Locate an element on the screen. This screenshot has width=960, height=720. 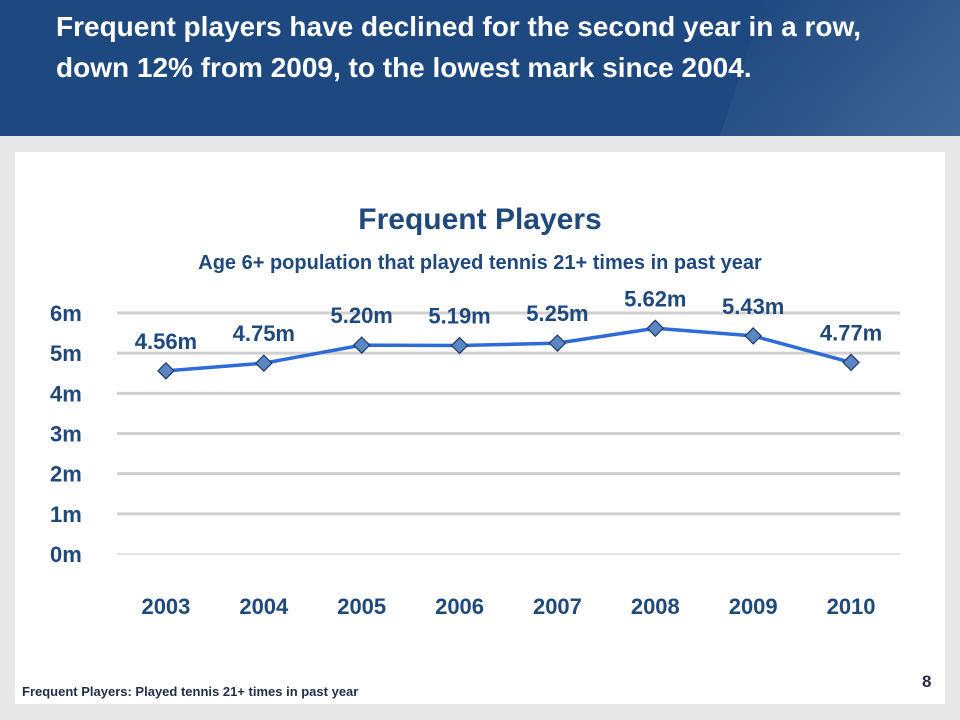
x-tick-label: 2010 is located at coordinates (851, 606).